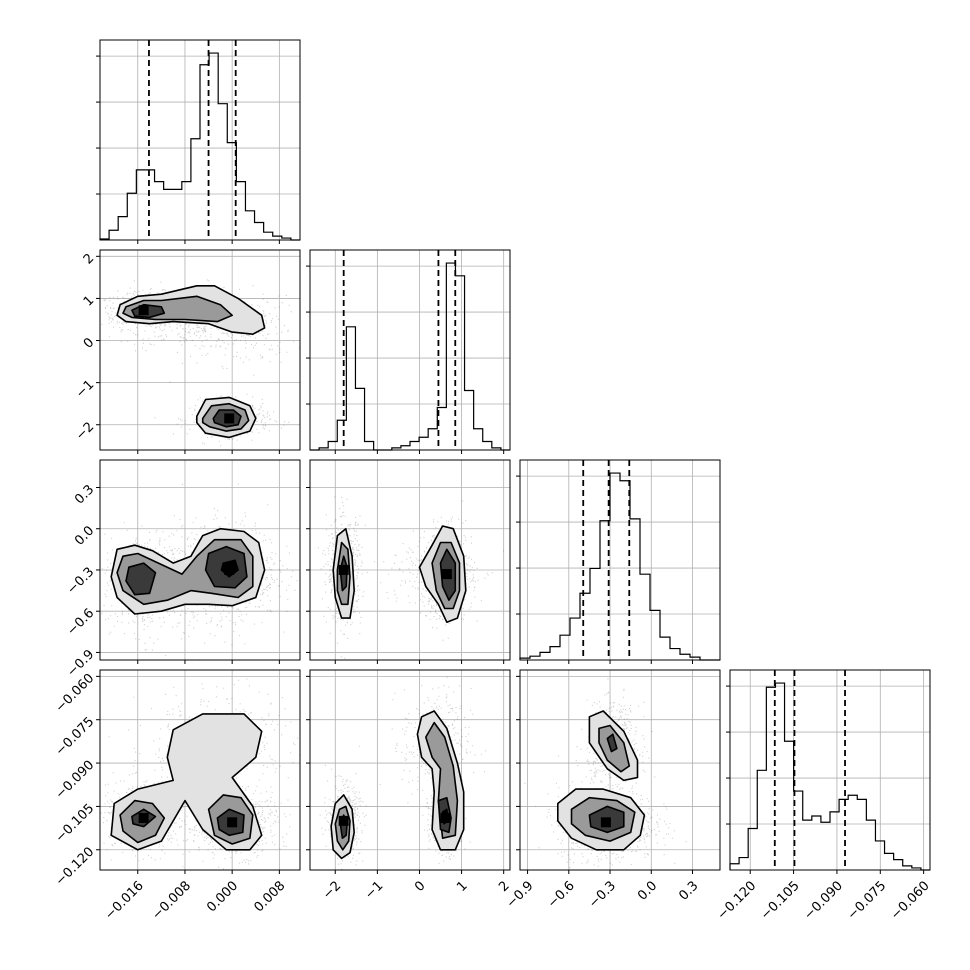  What do you see at coordinates (85, 431) in the screenshot?
I see `y-tick-label-p1: −2` at bounding box center [85, 431].